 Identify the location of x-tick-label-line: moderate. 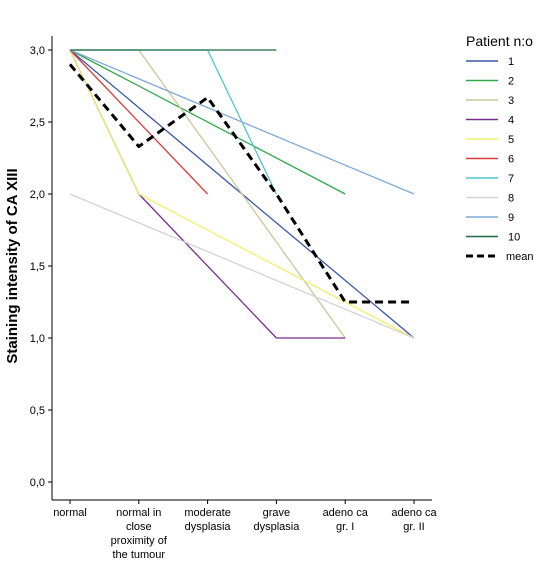
(207, 513).